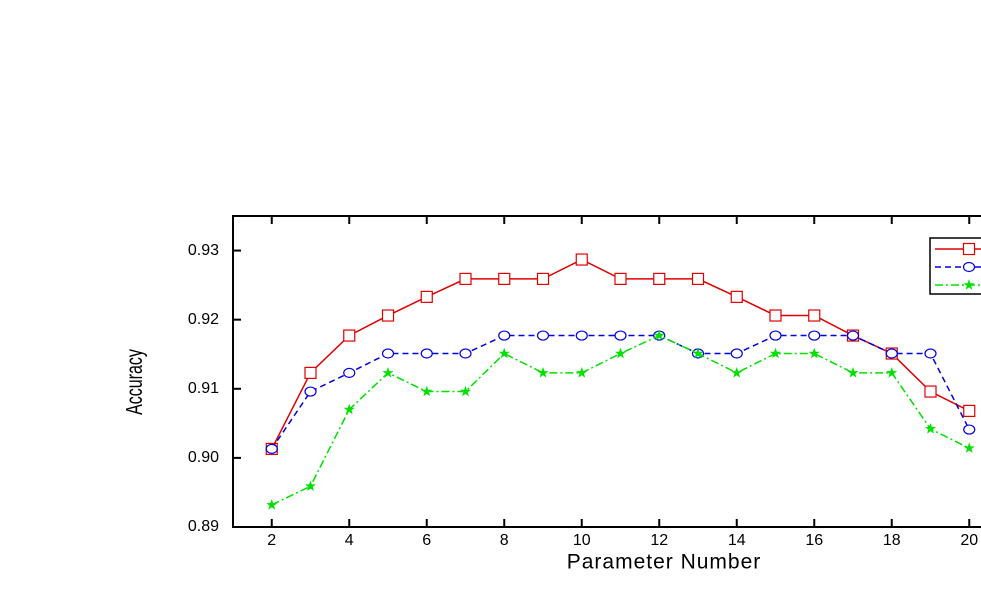 This screenshot has height=599, width=981. I want to click on x-tick-label: 2, so click(271, 540).